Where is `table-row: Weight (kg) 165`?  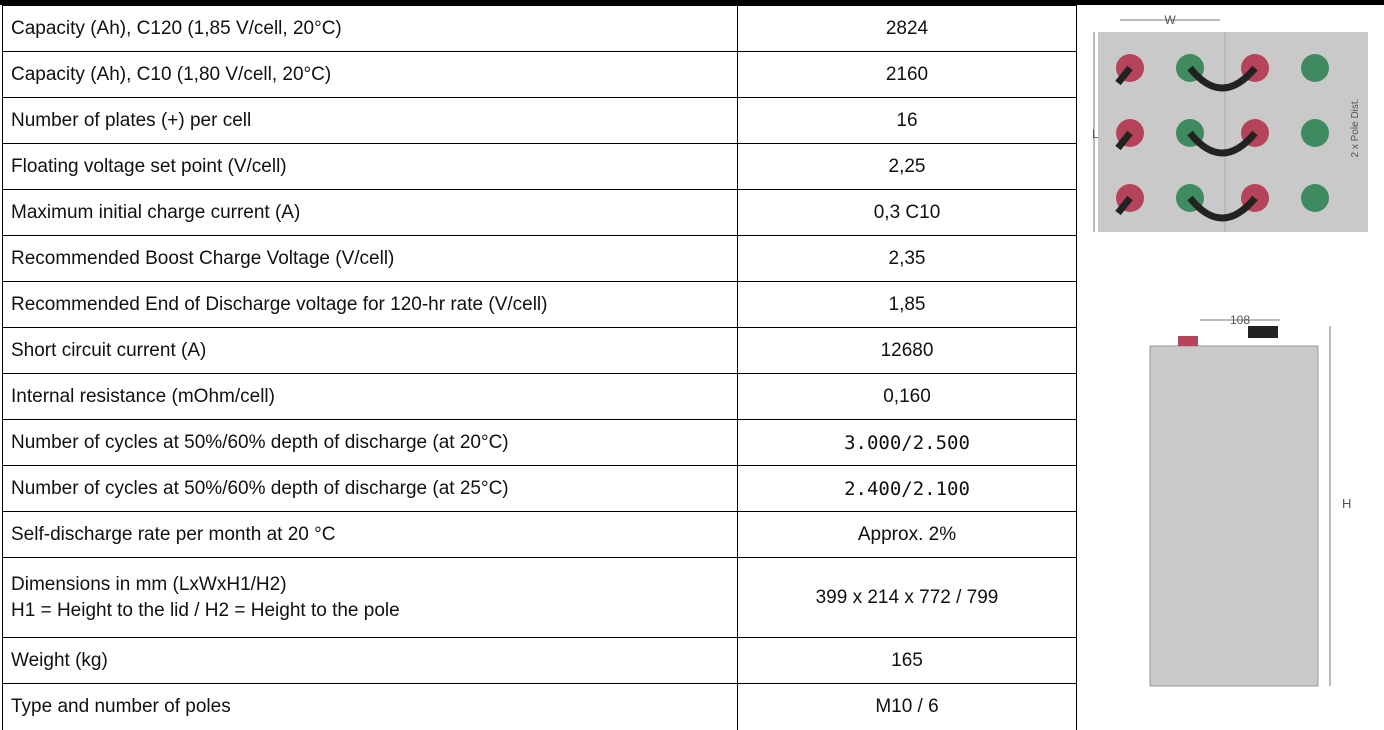
table-row: Weight (kg) 165 is located at coordinates (539, 660).